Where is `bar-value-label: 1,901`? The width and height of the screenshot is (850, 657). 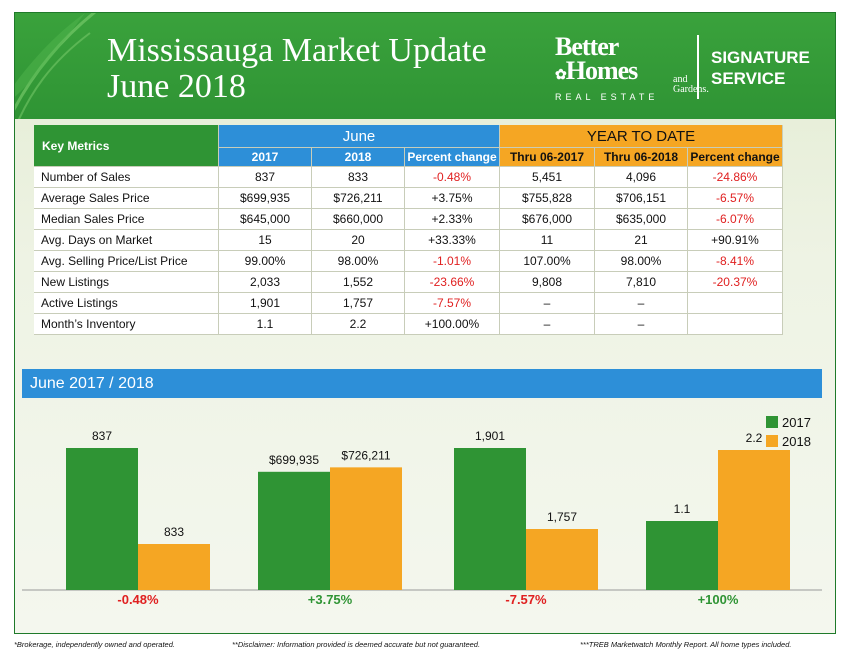 bar-value-label: 1,901 is located at coordinates (490, 436).